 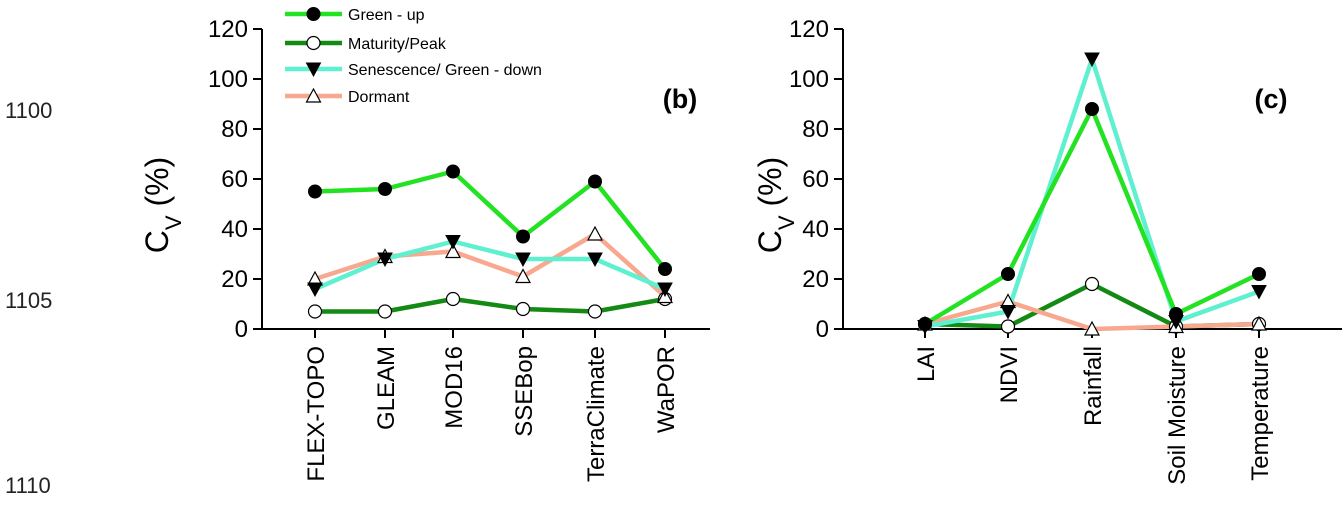 What do you see at coordinates (445, 70) in the screenshot?
I see `legend-label: Senescence/ Green - down` at bounding box center [445, 70].